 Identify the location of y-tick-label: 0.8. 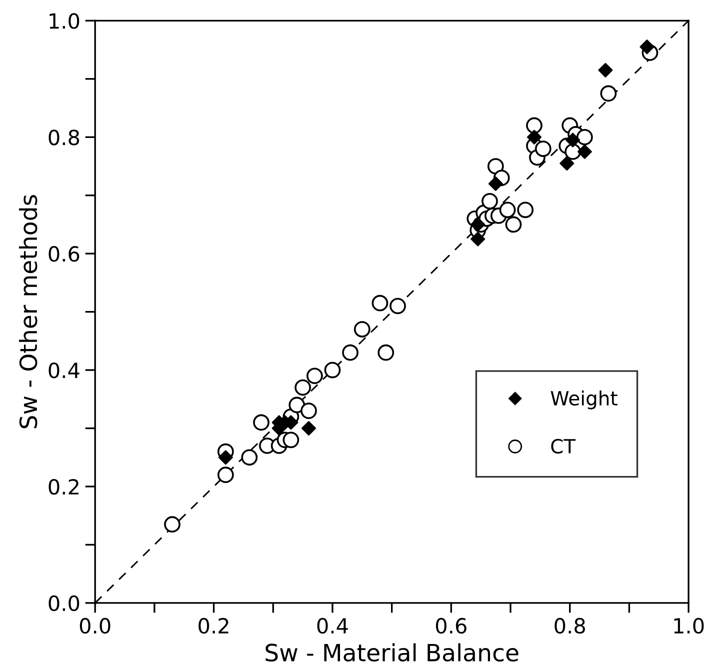
(64, 138).